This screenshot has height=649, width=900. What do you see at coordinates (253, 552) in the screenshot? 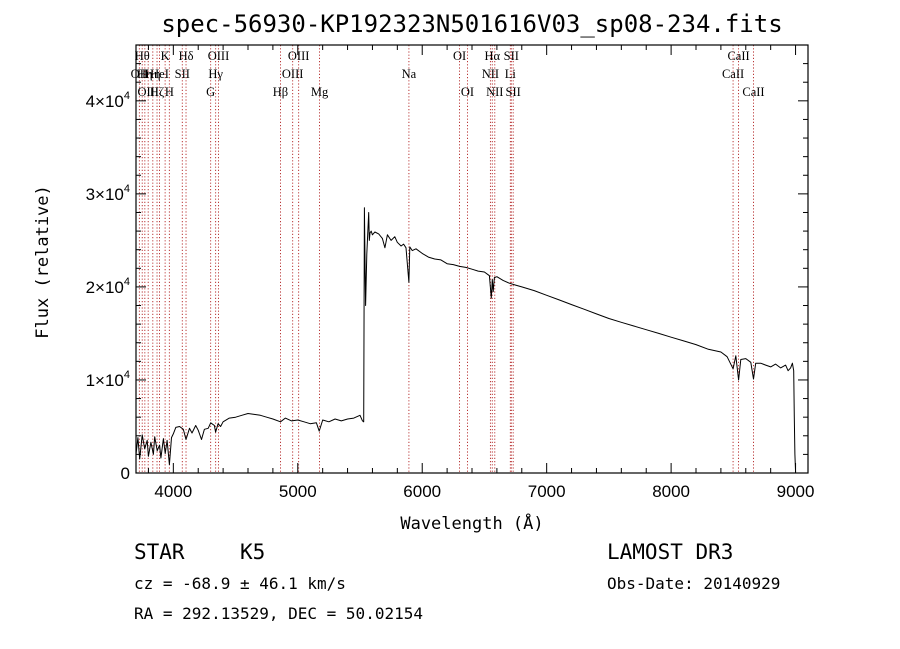
I see `object-subclass: K5` at bounding box center [253, 552].